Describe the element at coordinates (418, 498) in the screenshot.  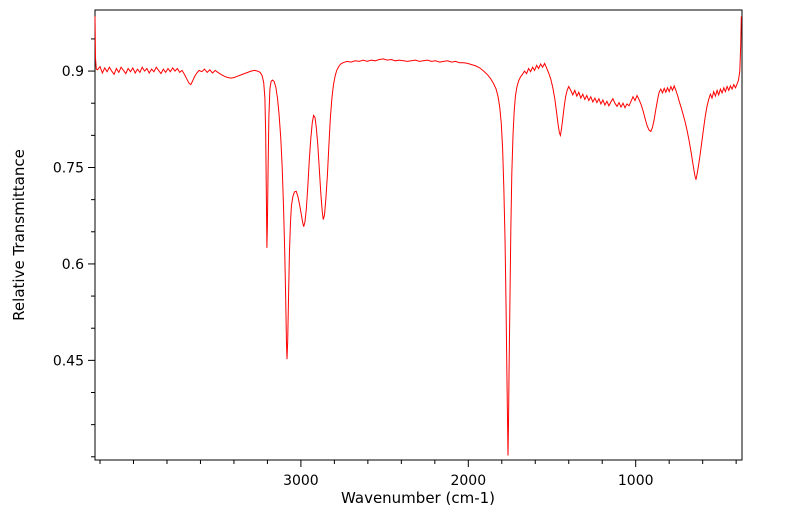
I see `x-axis-label: Wavenumber (cm-1)` at that location.